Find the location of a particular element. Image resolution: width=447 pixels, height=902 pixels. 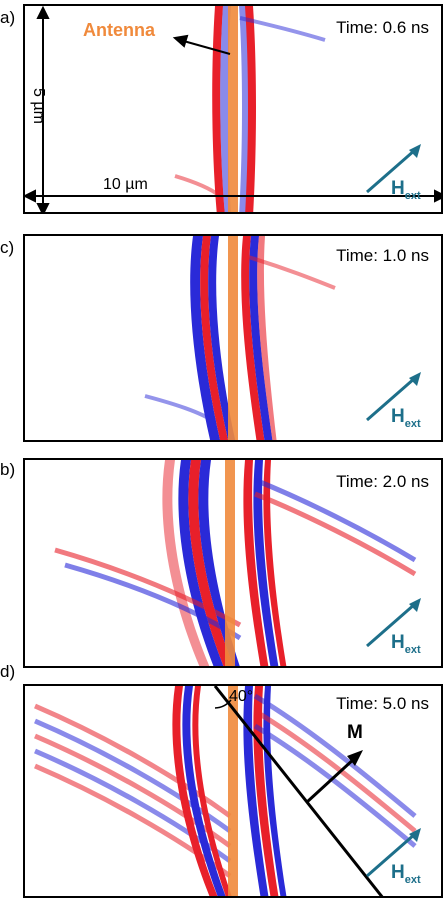

antenna-label: Antenna is located at coordinates (119, 30).